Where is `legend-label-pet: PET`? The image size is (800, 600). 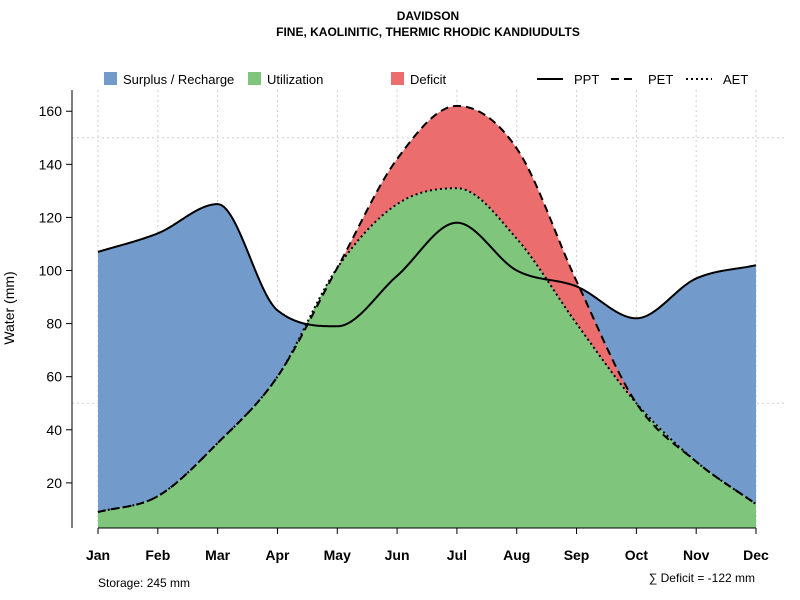
legend-label-pet: PET is located at coordinates (660, 79).